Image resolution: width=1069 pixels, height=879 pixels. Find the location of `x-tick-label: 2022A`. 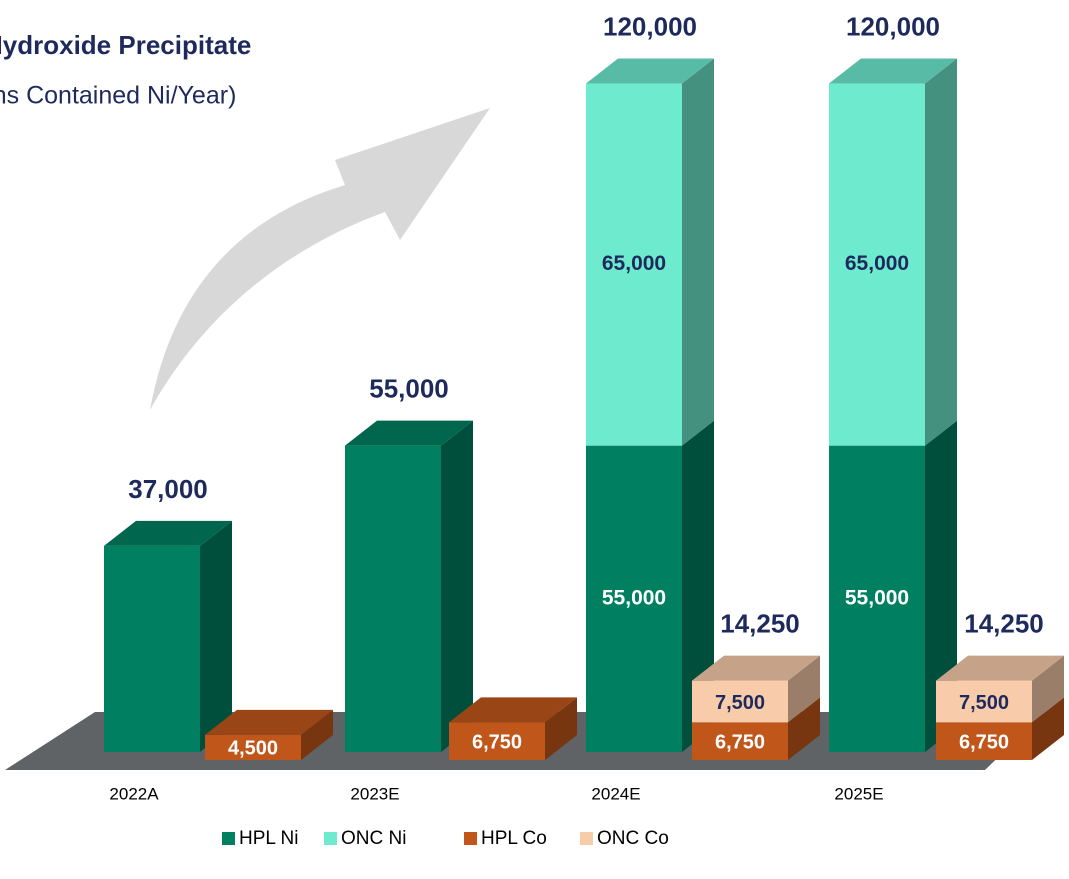

x-tick-label: 2022A is located at coordinates (134, 793).